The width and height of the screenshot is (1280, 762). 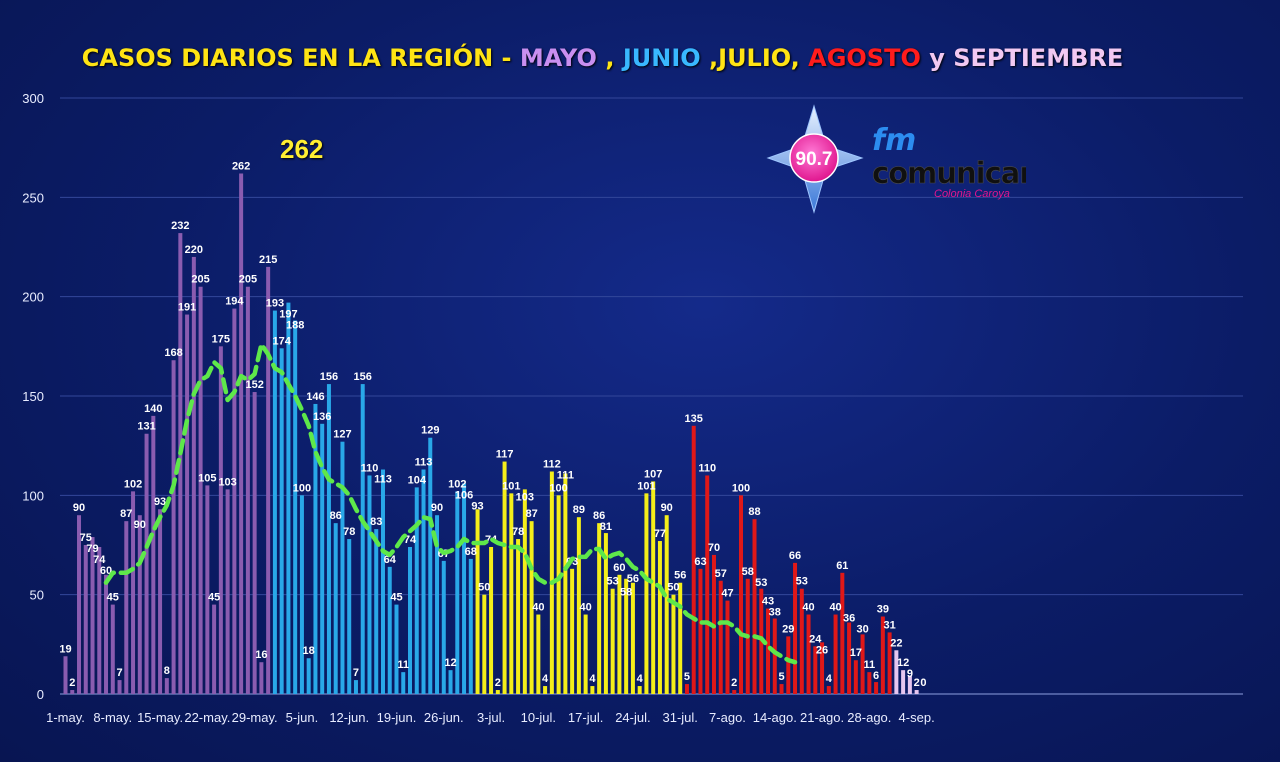 I want to click on bar-value-label: 4, so click(x=829, y=679).